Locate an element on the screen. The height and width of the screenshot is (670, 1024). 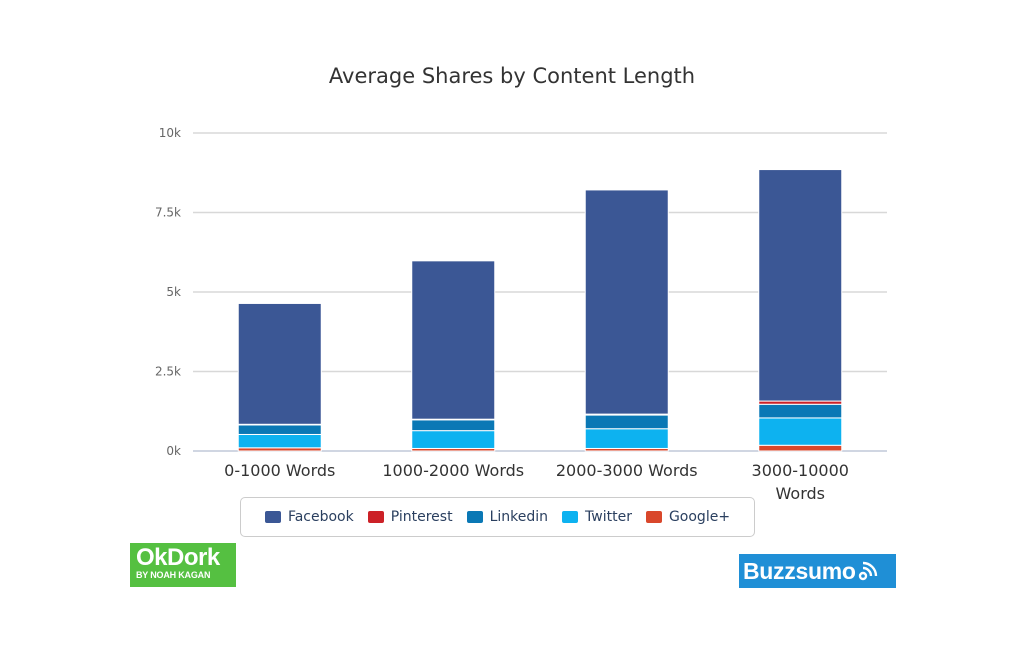
x-tick-label: 3000-10000 is located at coordinates (800, 470).